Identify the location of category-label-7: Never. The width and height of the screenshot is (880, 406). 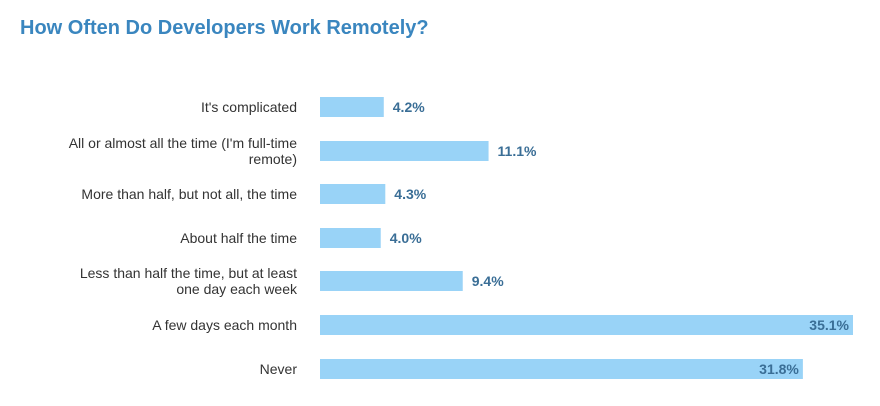
(279, 369).